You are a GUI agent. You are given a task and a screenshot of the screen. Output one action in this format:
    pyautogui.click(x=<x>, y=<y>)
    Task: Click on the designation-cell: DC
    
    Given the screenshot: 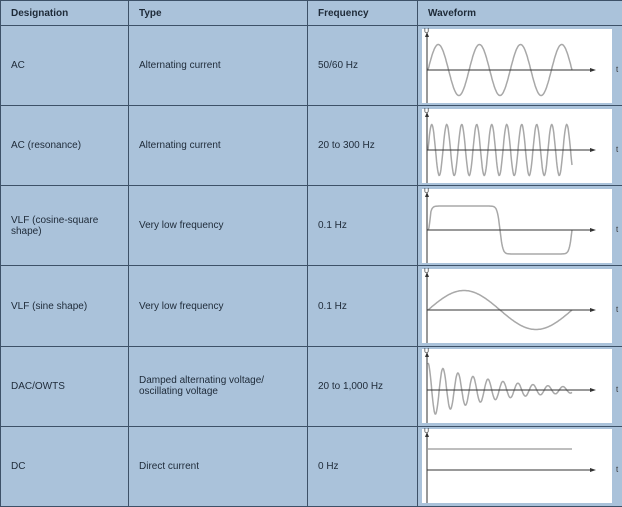 What is the action you would take?
    pyautogui.click(x=64, y=466)
    